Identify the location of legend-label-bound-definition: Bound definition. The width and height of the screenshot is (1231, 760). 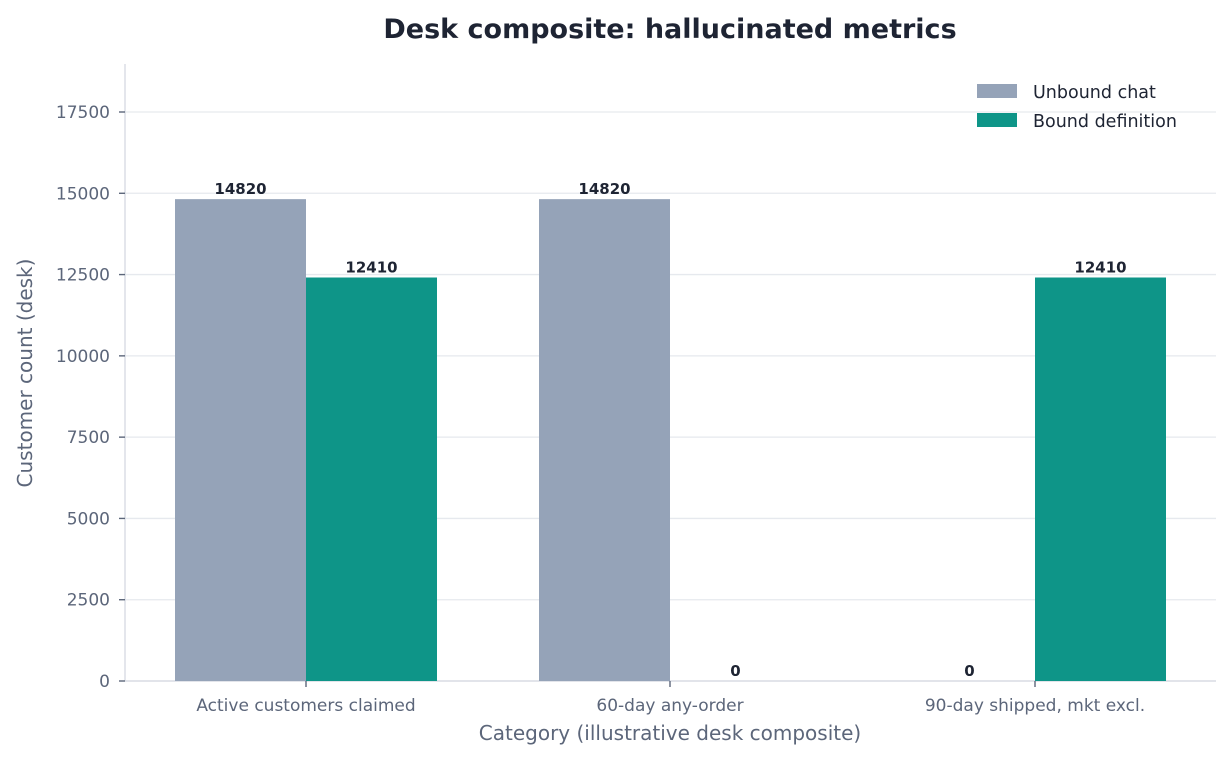
(1105, 122).